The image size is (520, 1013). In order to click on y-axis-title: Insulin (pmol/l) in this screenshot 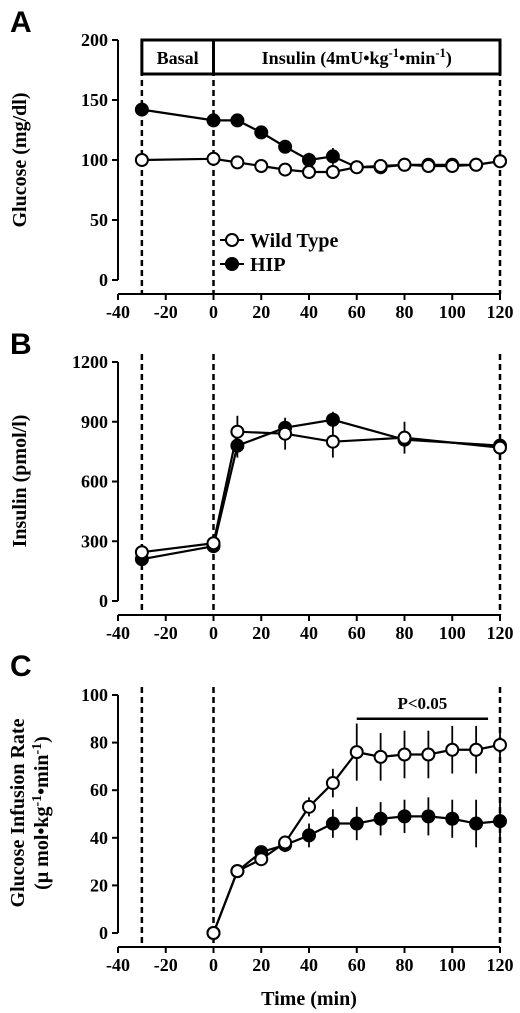, I will do `click(20, 481)`.